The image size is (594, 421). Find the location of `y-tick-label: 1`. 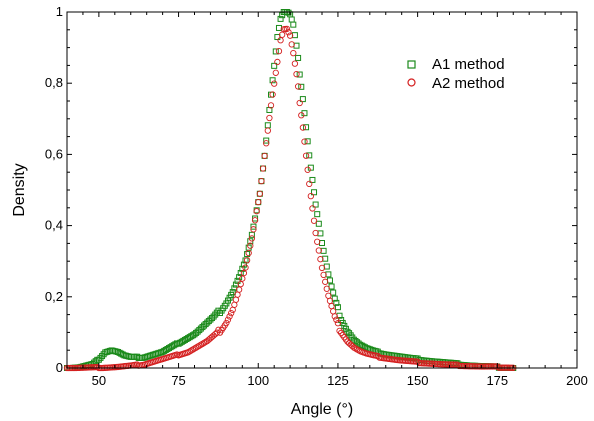

y-tick-label: 1 is located at coordinates (59, 11).